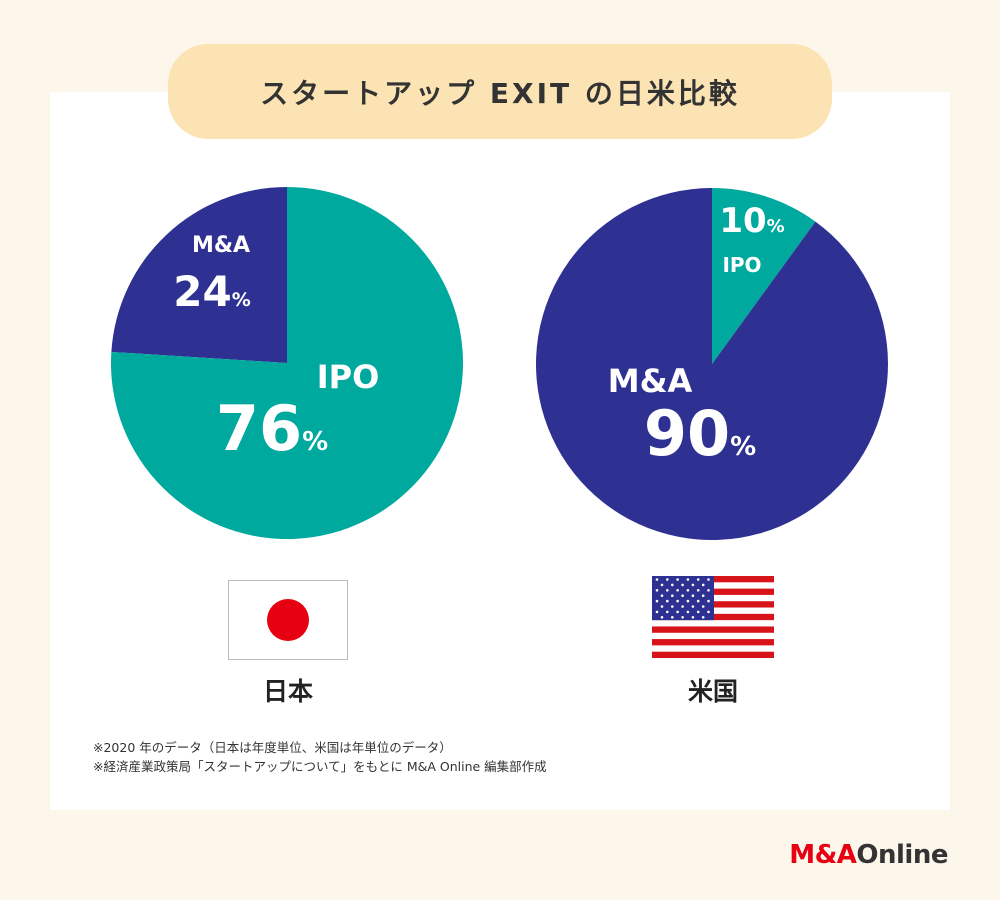 The height and width of the screenshot is (900, 1000). What do you see at coordinates (272, 428) in the screenshot?
I see `slice-value-0-1: 76%` at bounding box center [272, 428].